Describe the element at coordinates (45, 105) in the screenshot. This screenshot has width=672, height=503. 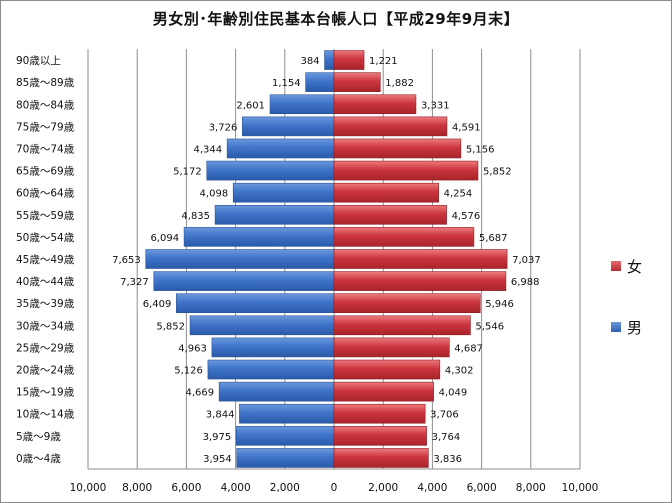
I see `category-label: 80歳～84歳` at that location.